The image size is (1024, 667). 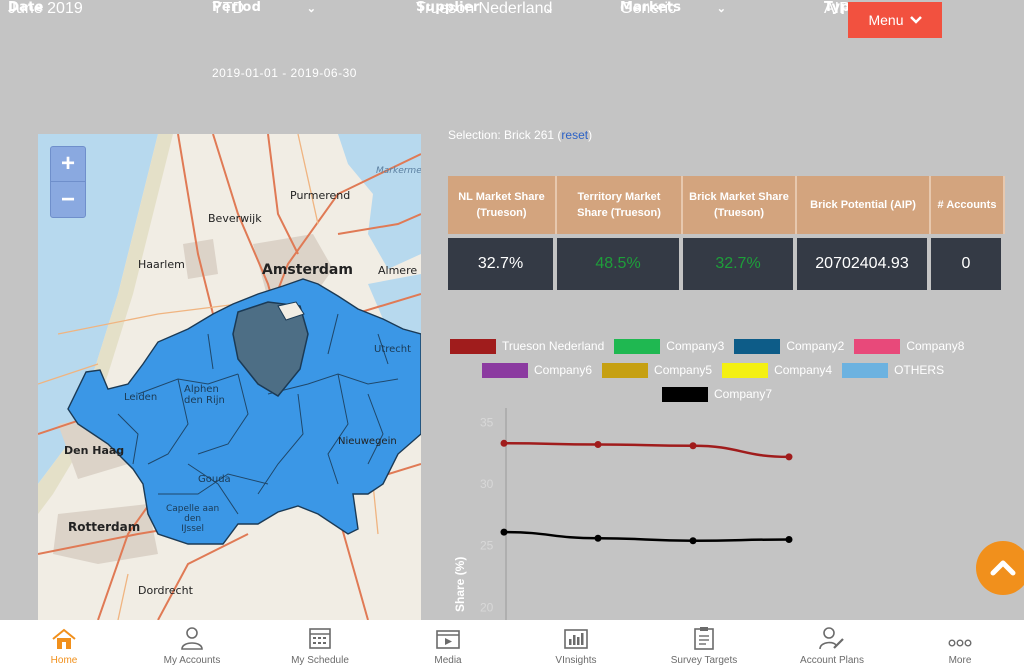 I want to click on date-select: June 2019, so click(x=70, y=9).